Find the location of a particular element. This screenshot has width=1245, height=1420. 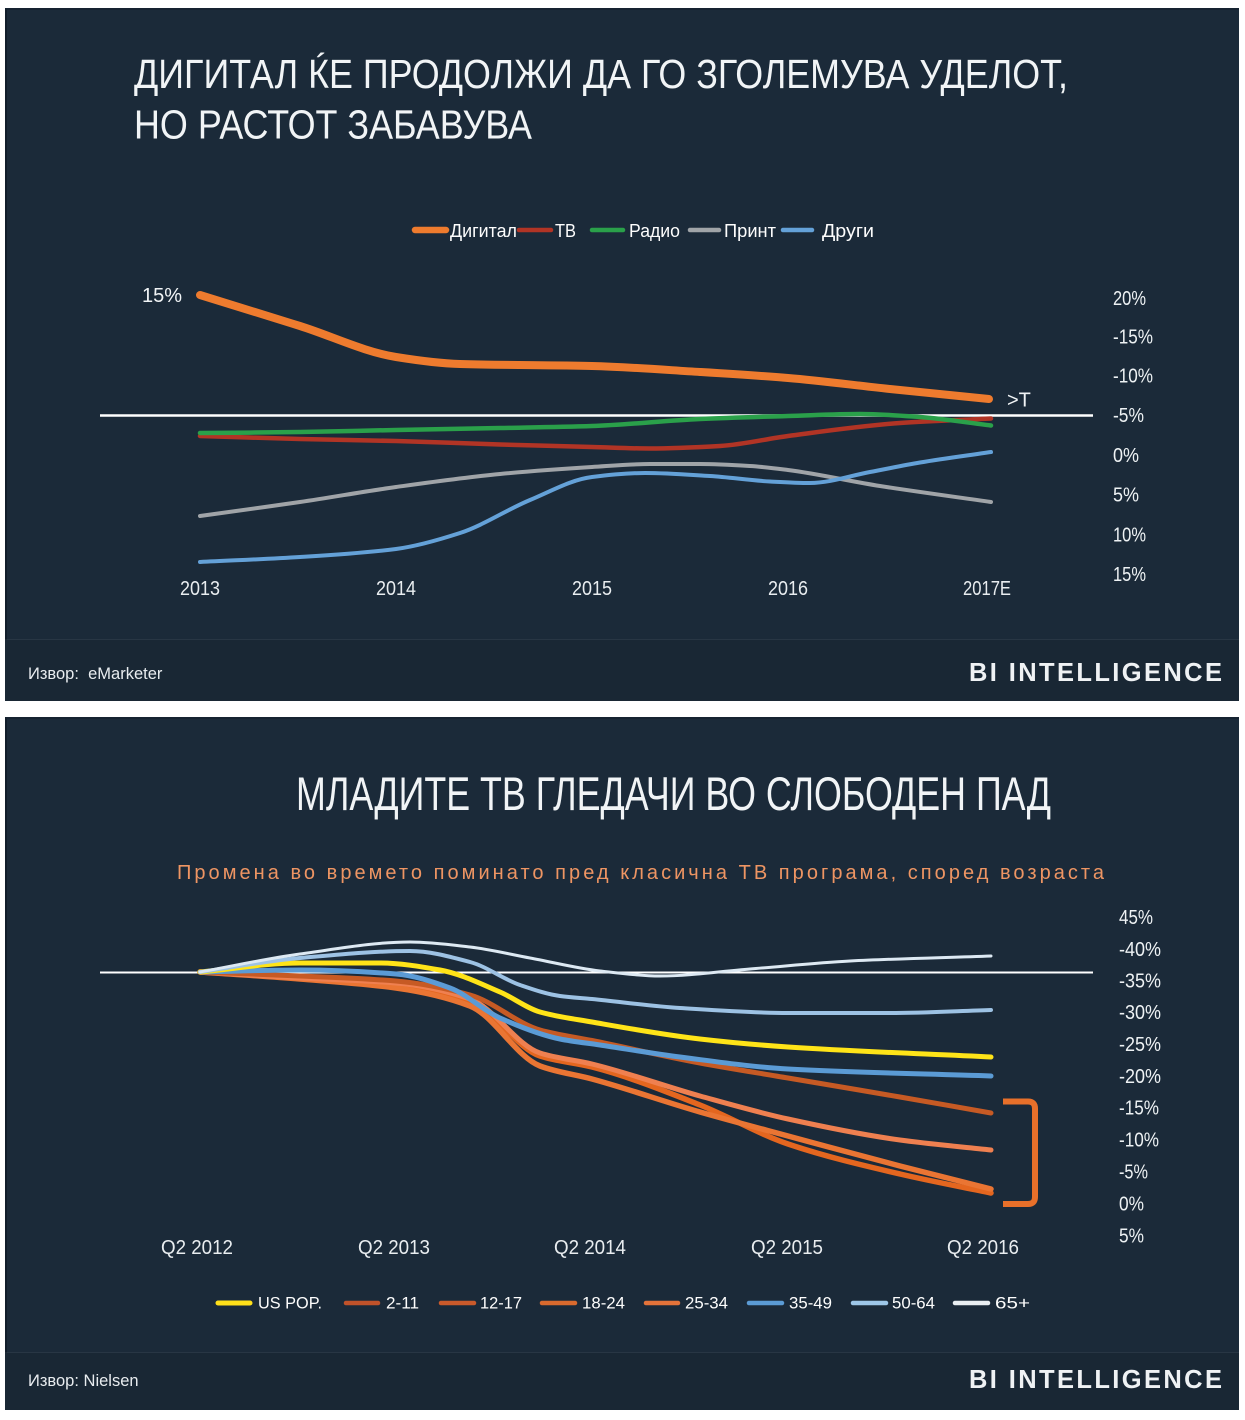

svg-text: 2016 is located at coordinates (788, 589).